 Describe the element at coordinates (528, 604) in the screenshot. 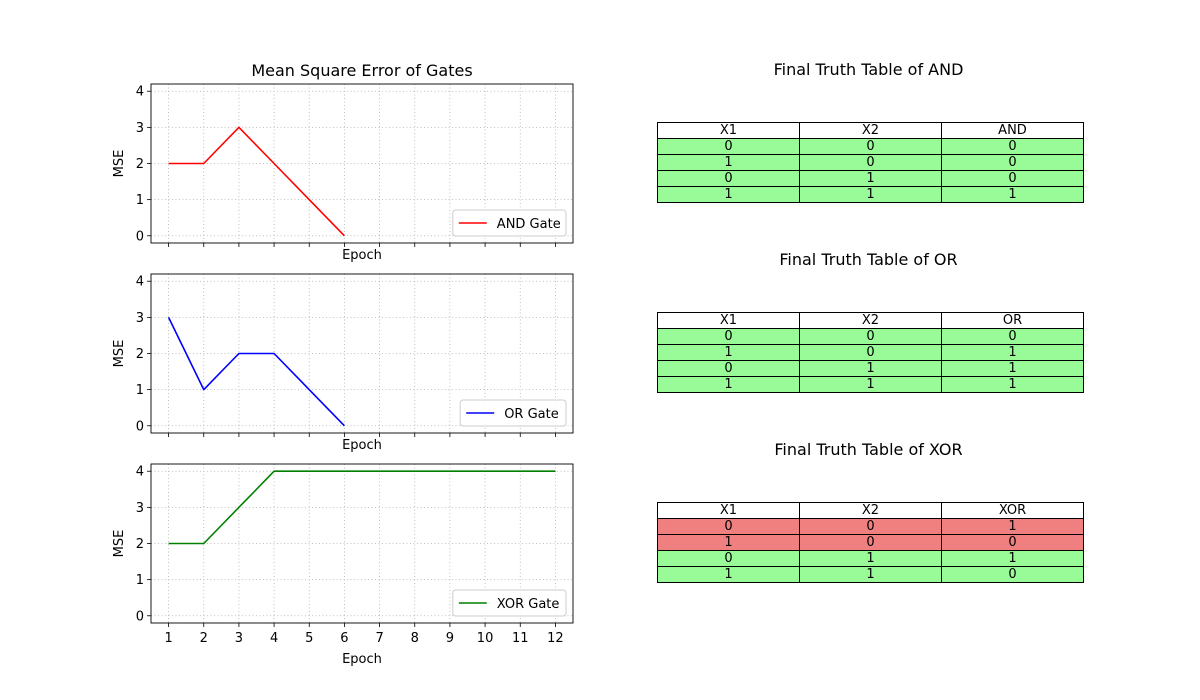

I see `legend-label: XOR Gate` at that location.